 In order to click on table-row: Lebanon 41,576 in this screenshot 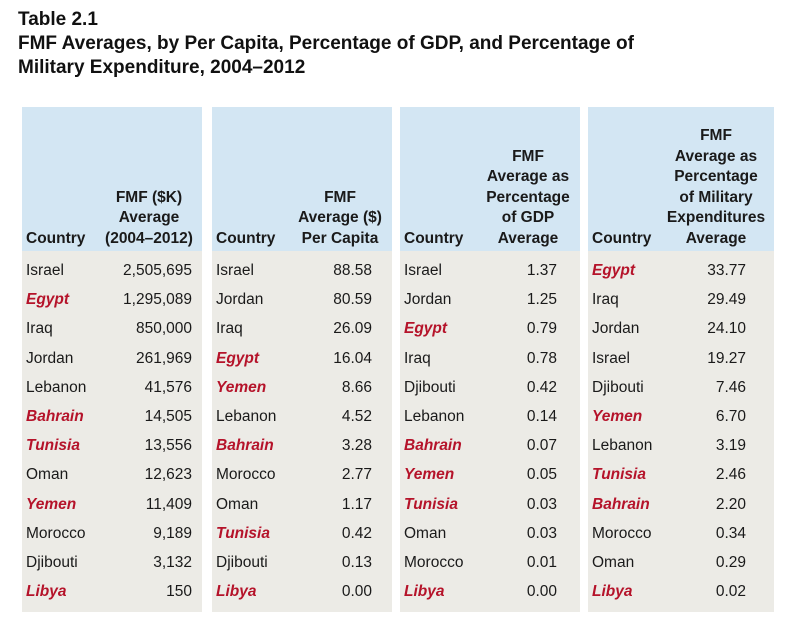, I will do `click(112, 387)`.